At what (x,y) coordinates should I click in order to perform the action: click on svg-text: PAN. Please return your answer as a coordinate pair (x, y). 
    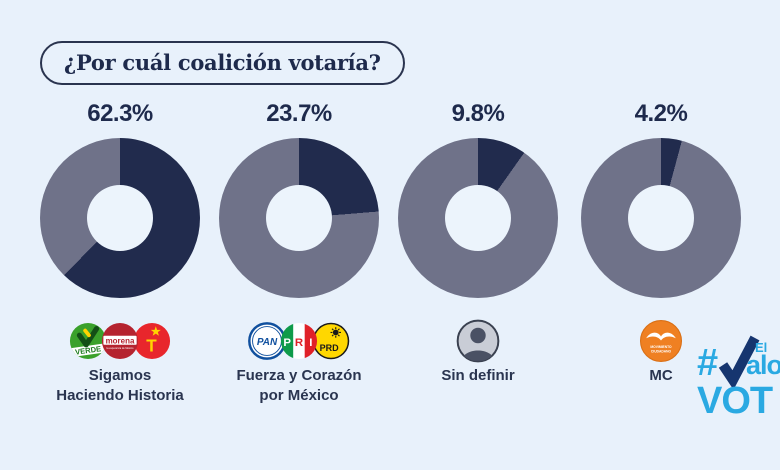
    Looking at the image, I should click on (267, 342).